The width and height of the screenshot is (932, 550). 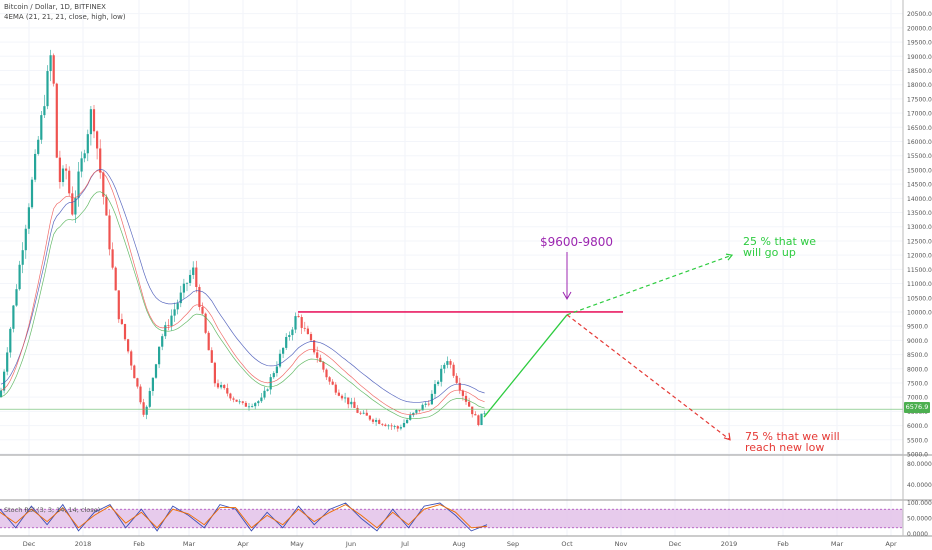 What do you see at coordinates (919, 128) in the screenshot?
I see `y-tick-label: 16500.0` at bounding box center [919, 128].